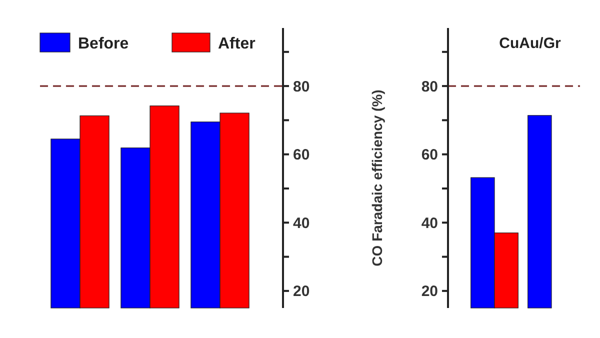 The width and height of the screenshot is (600, 338). Describe the element at coordinates (237, 44) in the screenshot. I see `legend-label: After` at that location.